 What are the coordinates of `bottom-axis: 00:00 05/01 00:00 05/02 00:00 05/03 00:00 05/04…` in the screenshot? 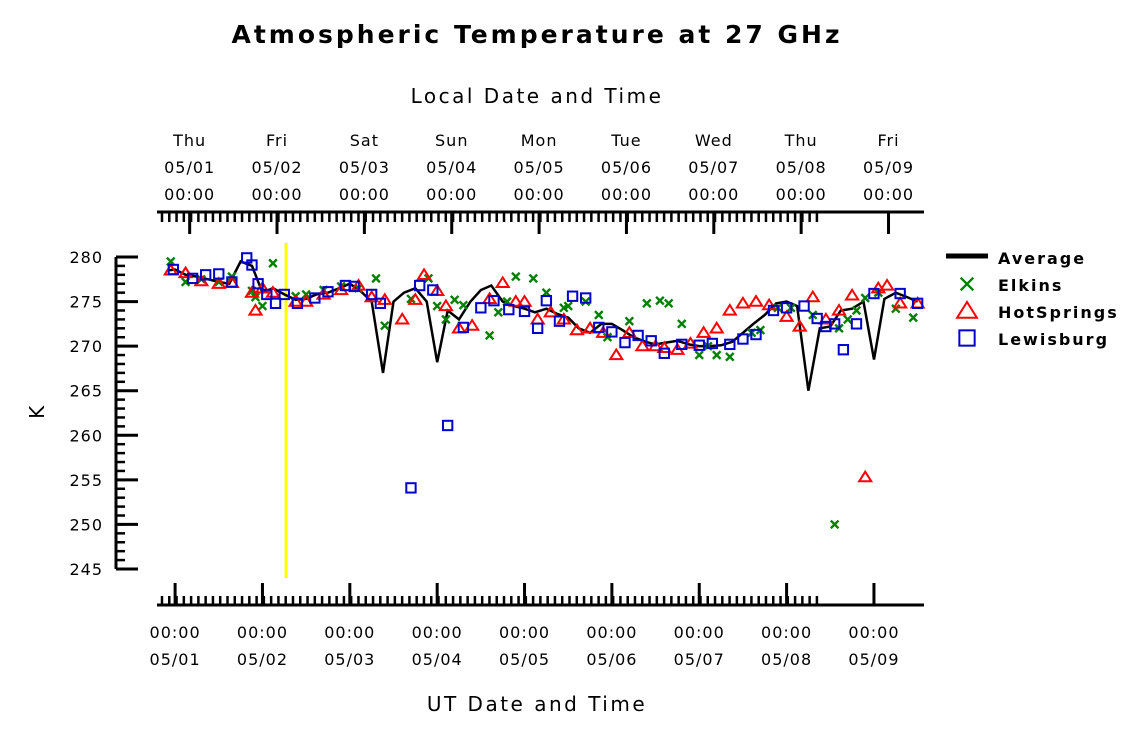 It's located at (537, 626).